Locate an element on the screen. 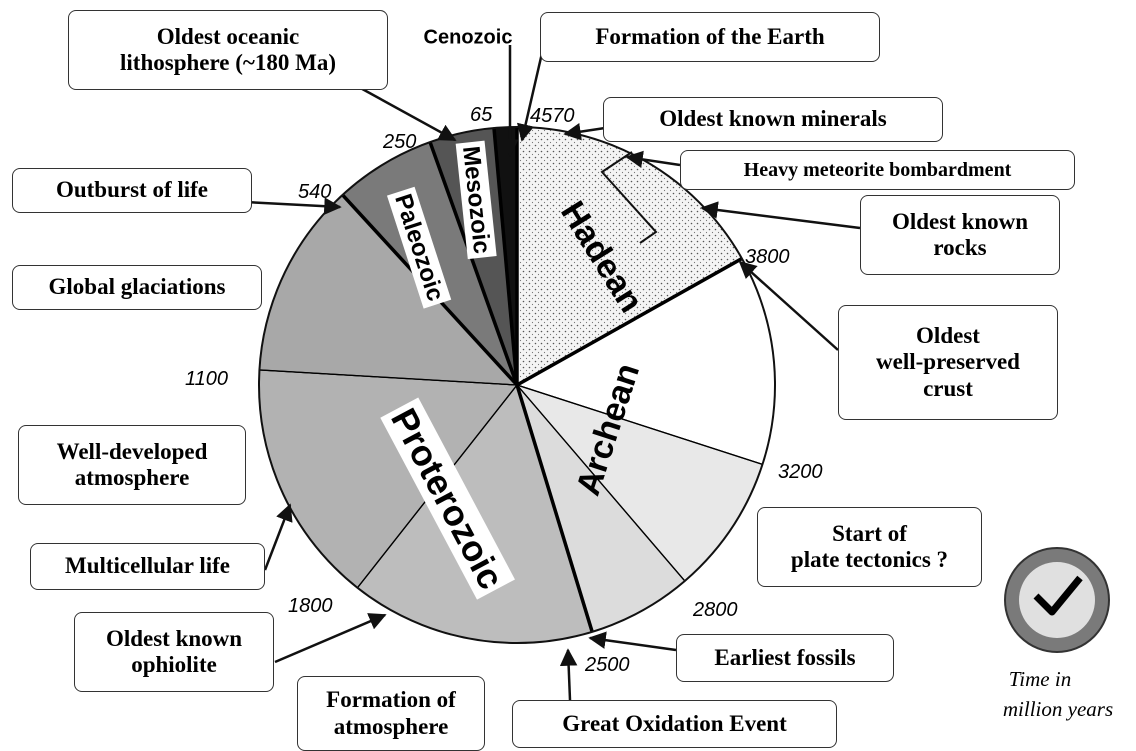  event-box: Formation of atmosphere is located at coordinates (391, 713).